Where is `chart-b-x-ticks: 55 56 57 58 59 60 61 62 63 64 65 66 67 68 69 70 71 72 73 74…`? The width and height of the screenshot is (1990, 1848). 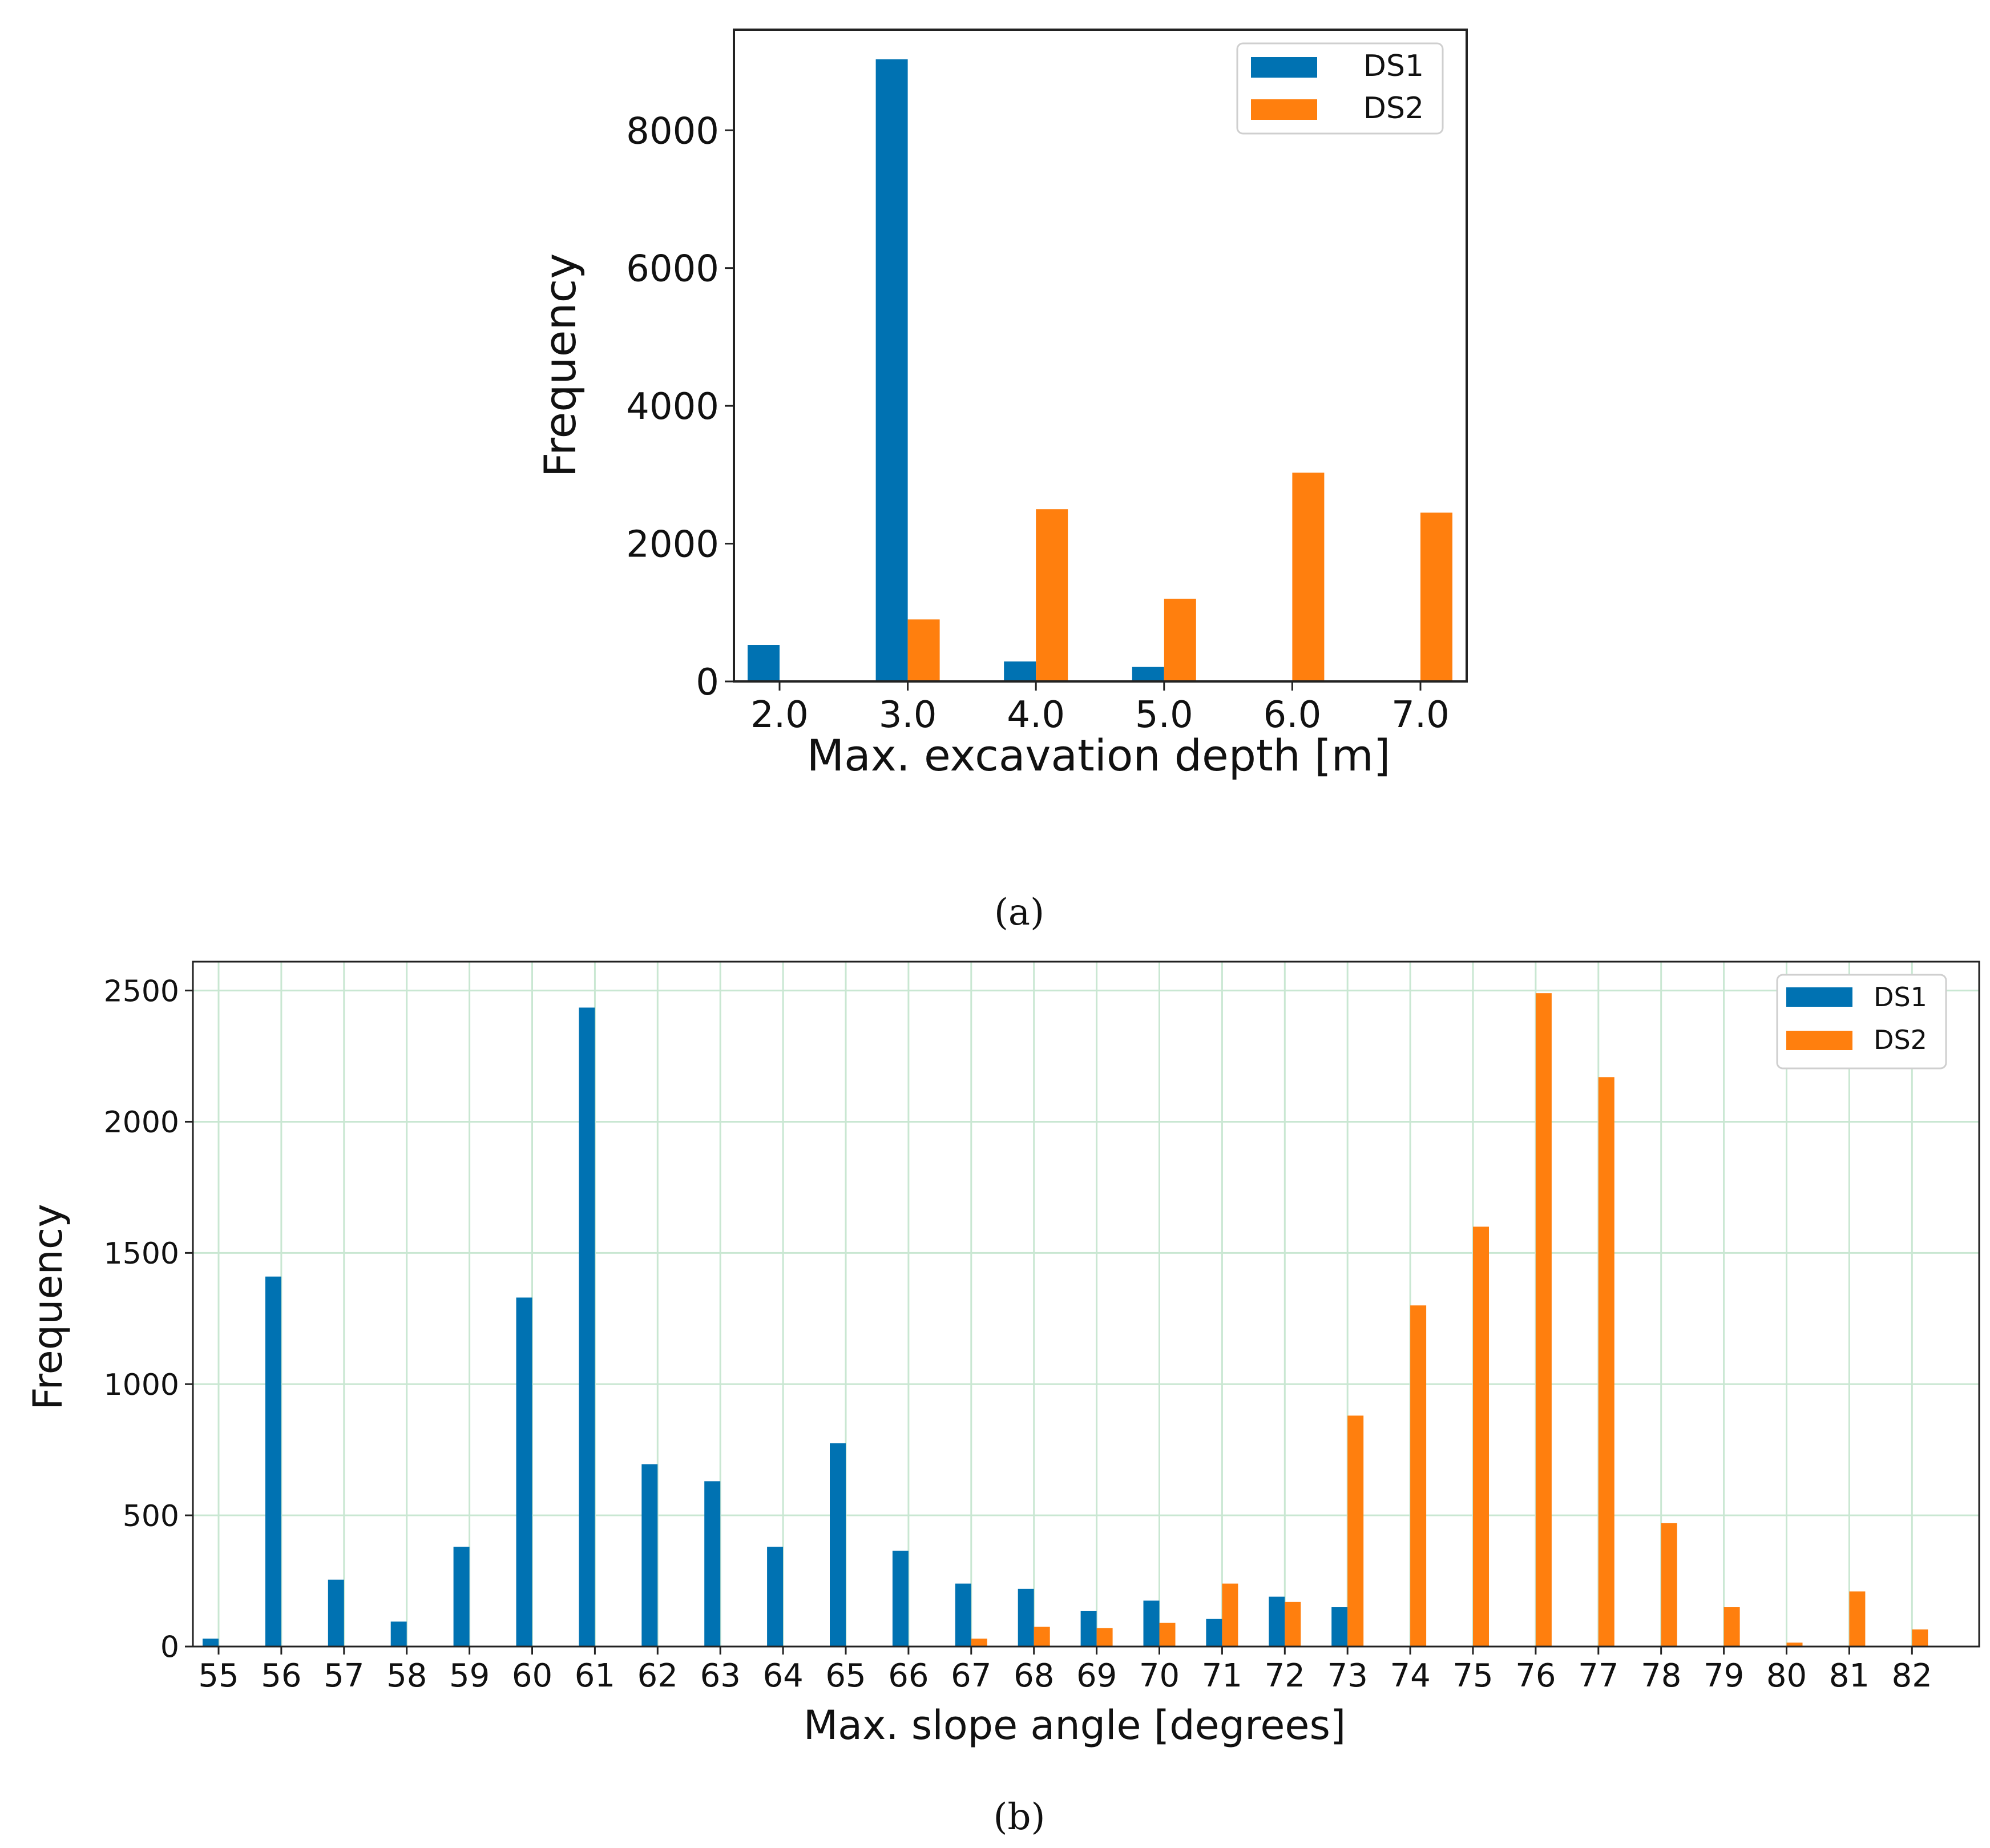
chart-b-x-ticks: 55 56 57 58 59 60 61 62 63 64 65 66 67 68 69 70 71 72 73 74… is located at coordinates (1065, 1671).